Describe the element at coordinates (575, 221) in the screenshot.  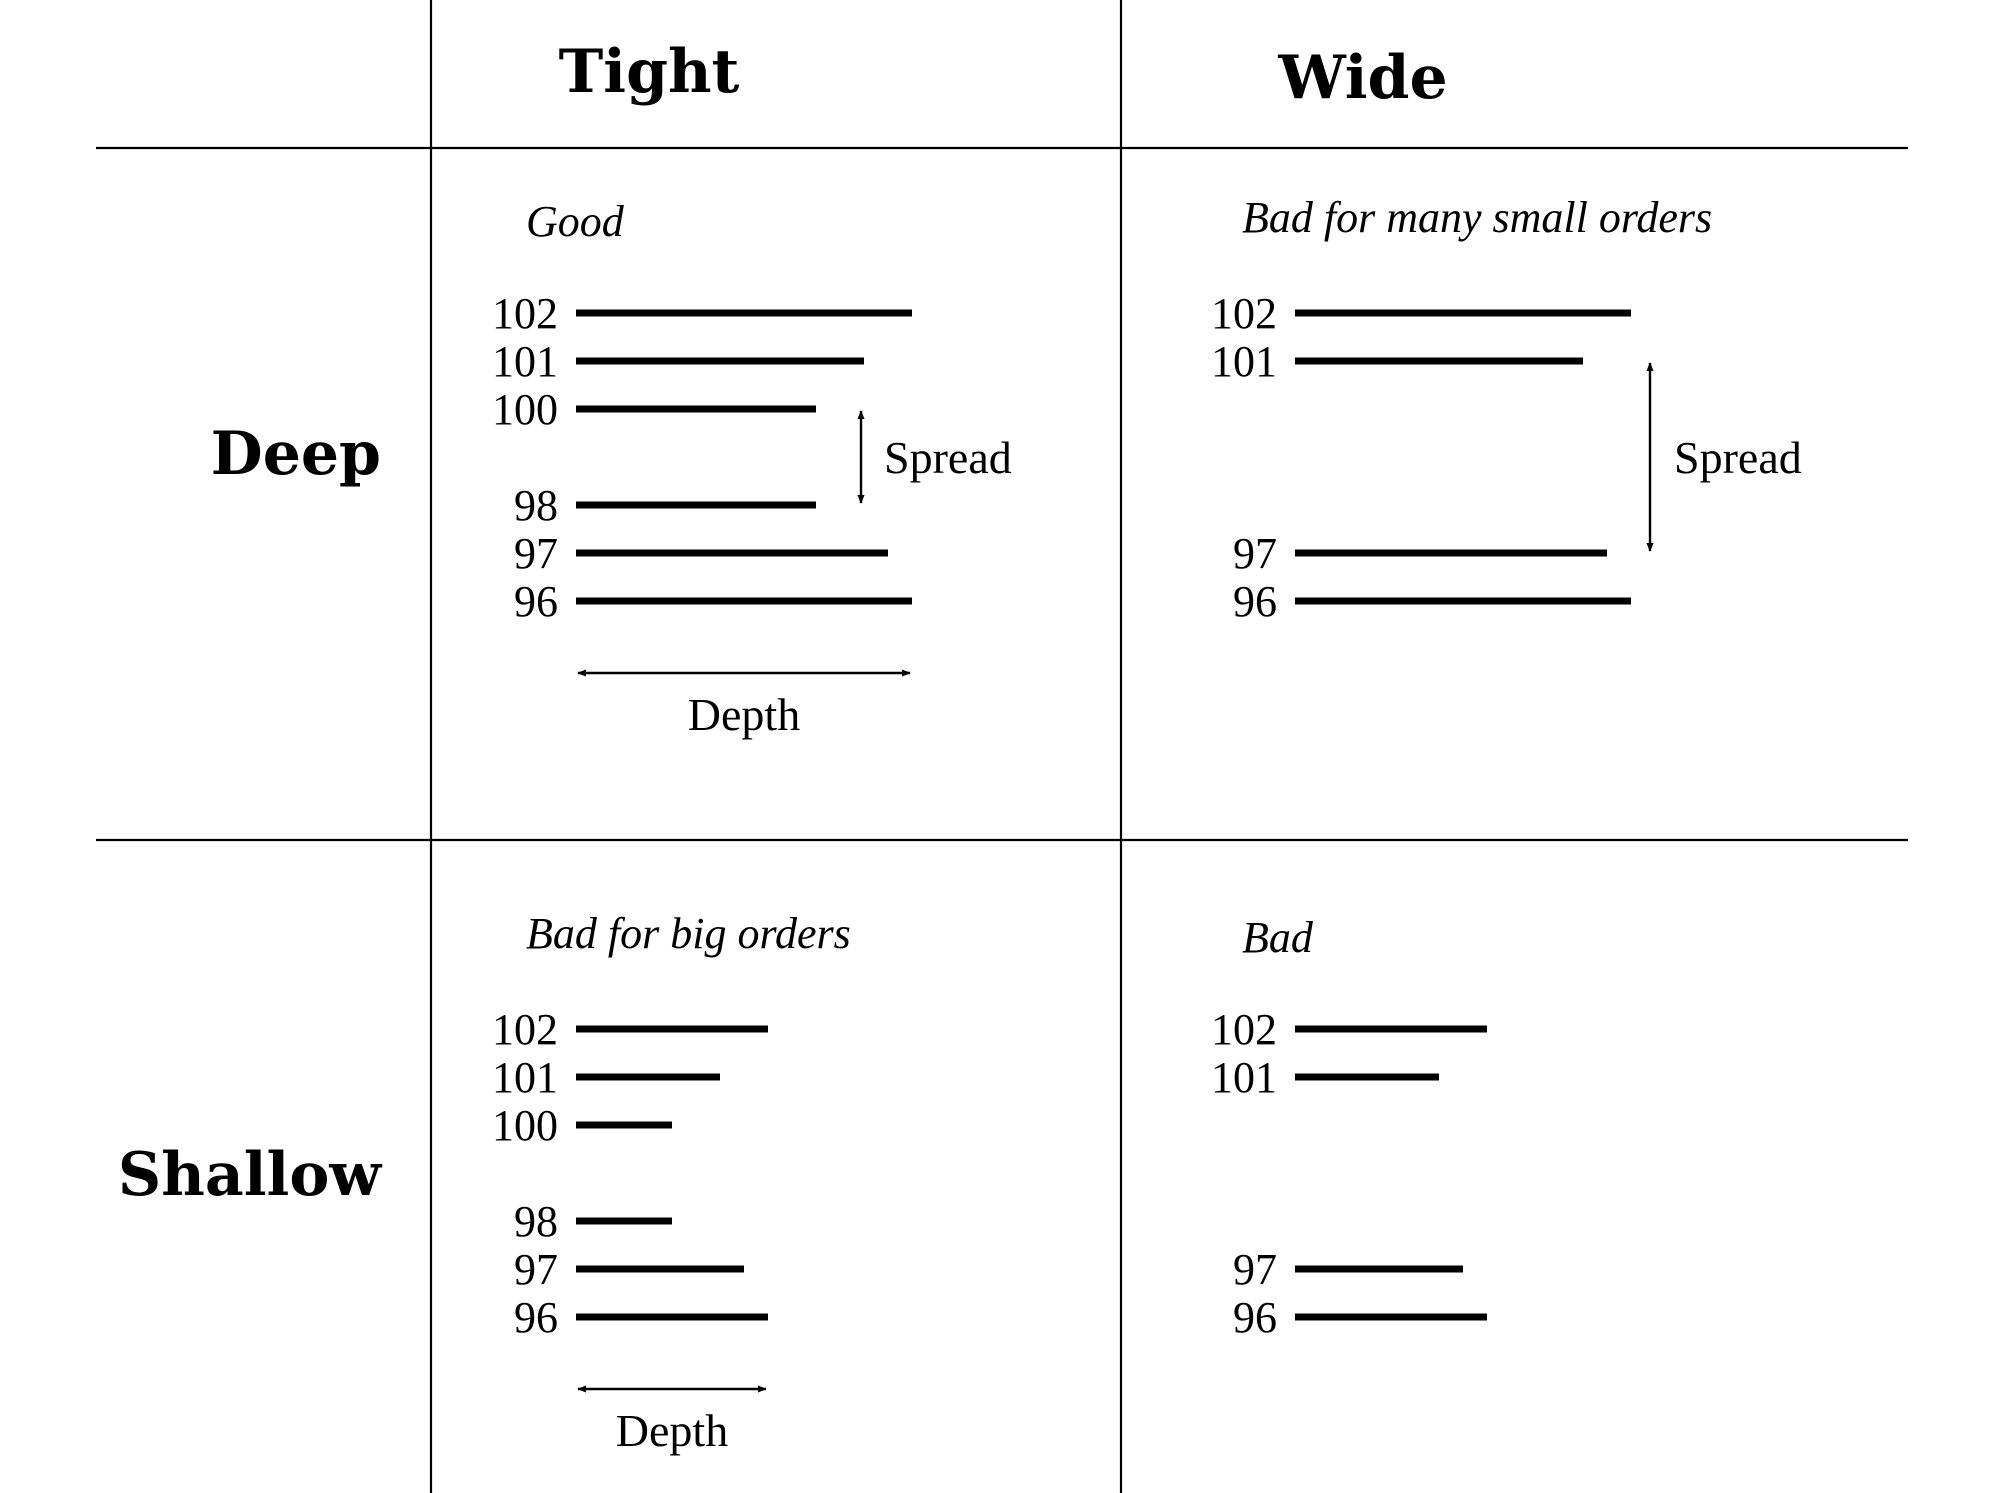
I see `panel-caption: Good` at that location.